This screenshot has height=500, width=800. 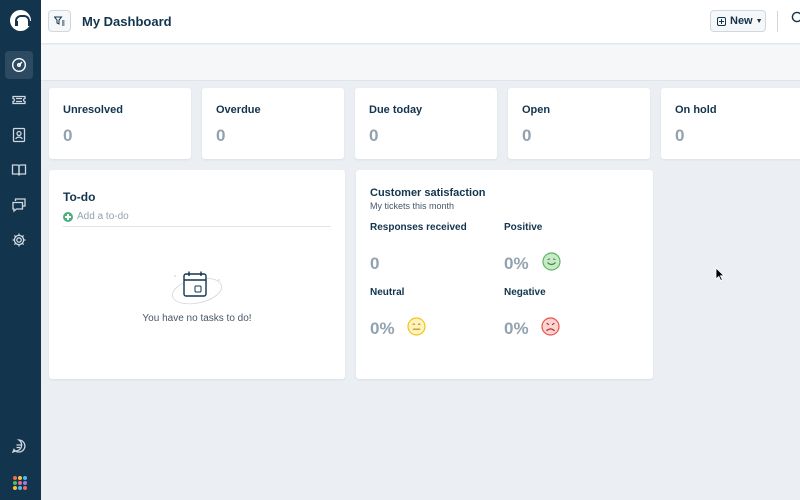 What do you see at coordinates (516, 328) in the screenshot?
I see `negative-value: 0%` at bounding box center [516, 328].